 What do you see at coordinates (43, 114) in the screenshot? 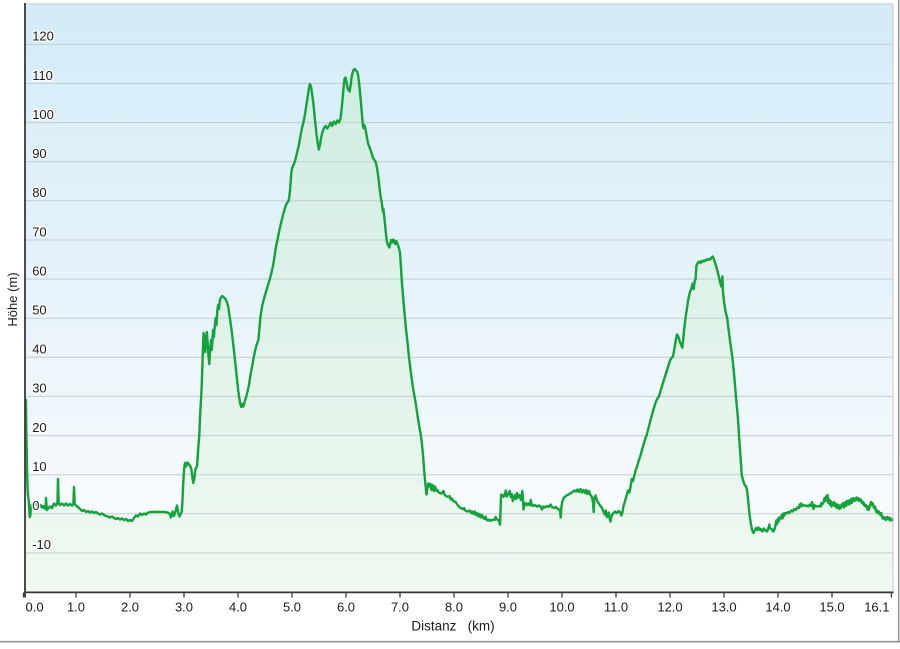
I see `svg-text: 100` at bounding box center [43, 114].